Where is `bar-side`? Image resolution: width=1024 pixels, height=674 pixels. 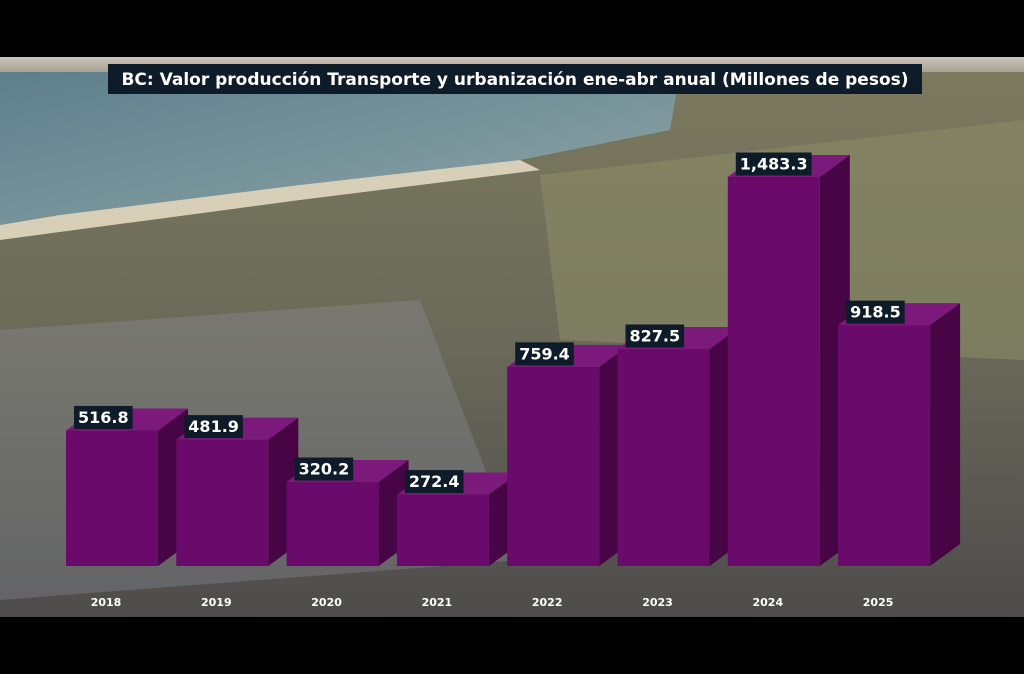
bar-side is located at coordinates (945, 434).